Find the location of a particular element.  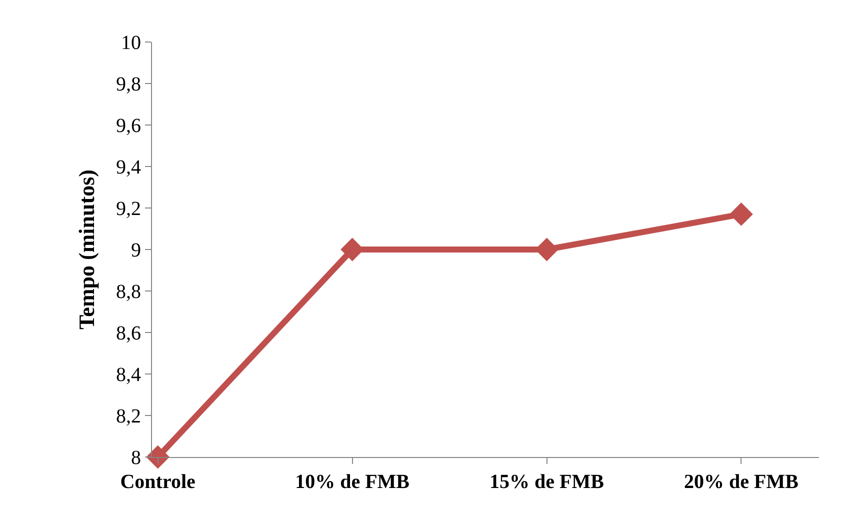

y-tick-label: 9,8 is located at coordinates (128, 85).